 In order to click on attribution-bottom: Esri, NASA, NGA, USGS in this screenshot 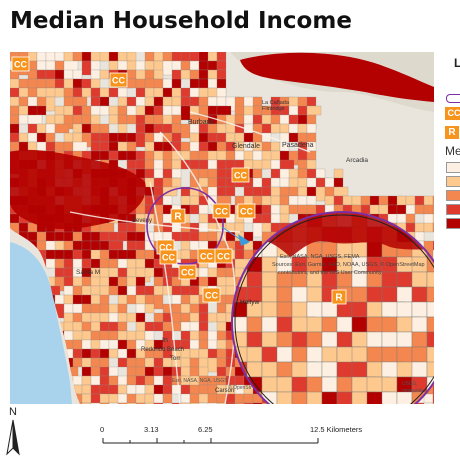, I will do `click(200, 381)`.